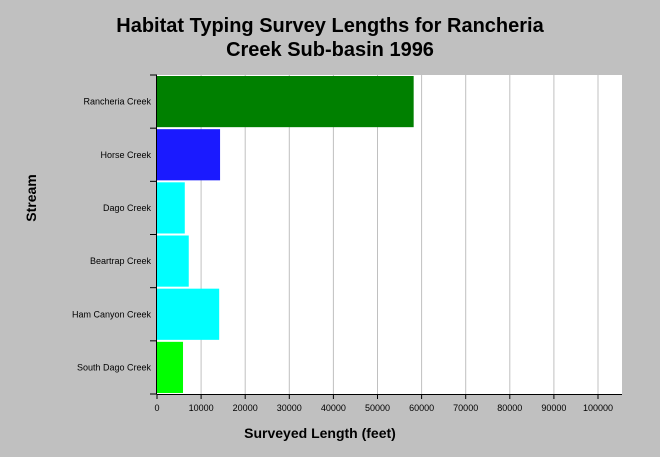  What do you see at coordinates (127, 208) in the screenshot?
I see `y-tick-label: Dago Creek` at bounding box center [127, 208].